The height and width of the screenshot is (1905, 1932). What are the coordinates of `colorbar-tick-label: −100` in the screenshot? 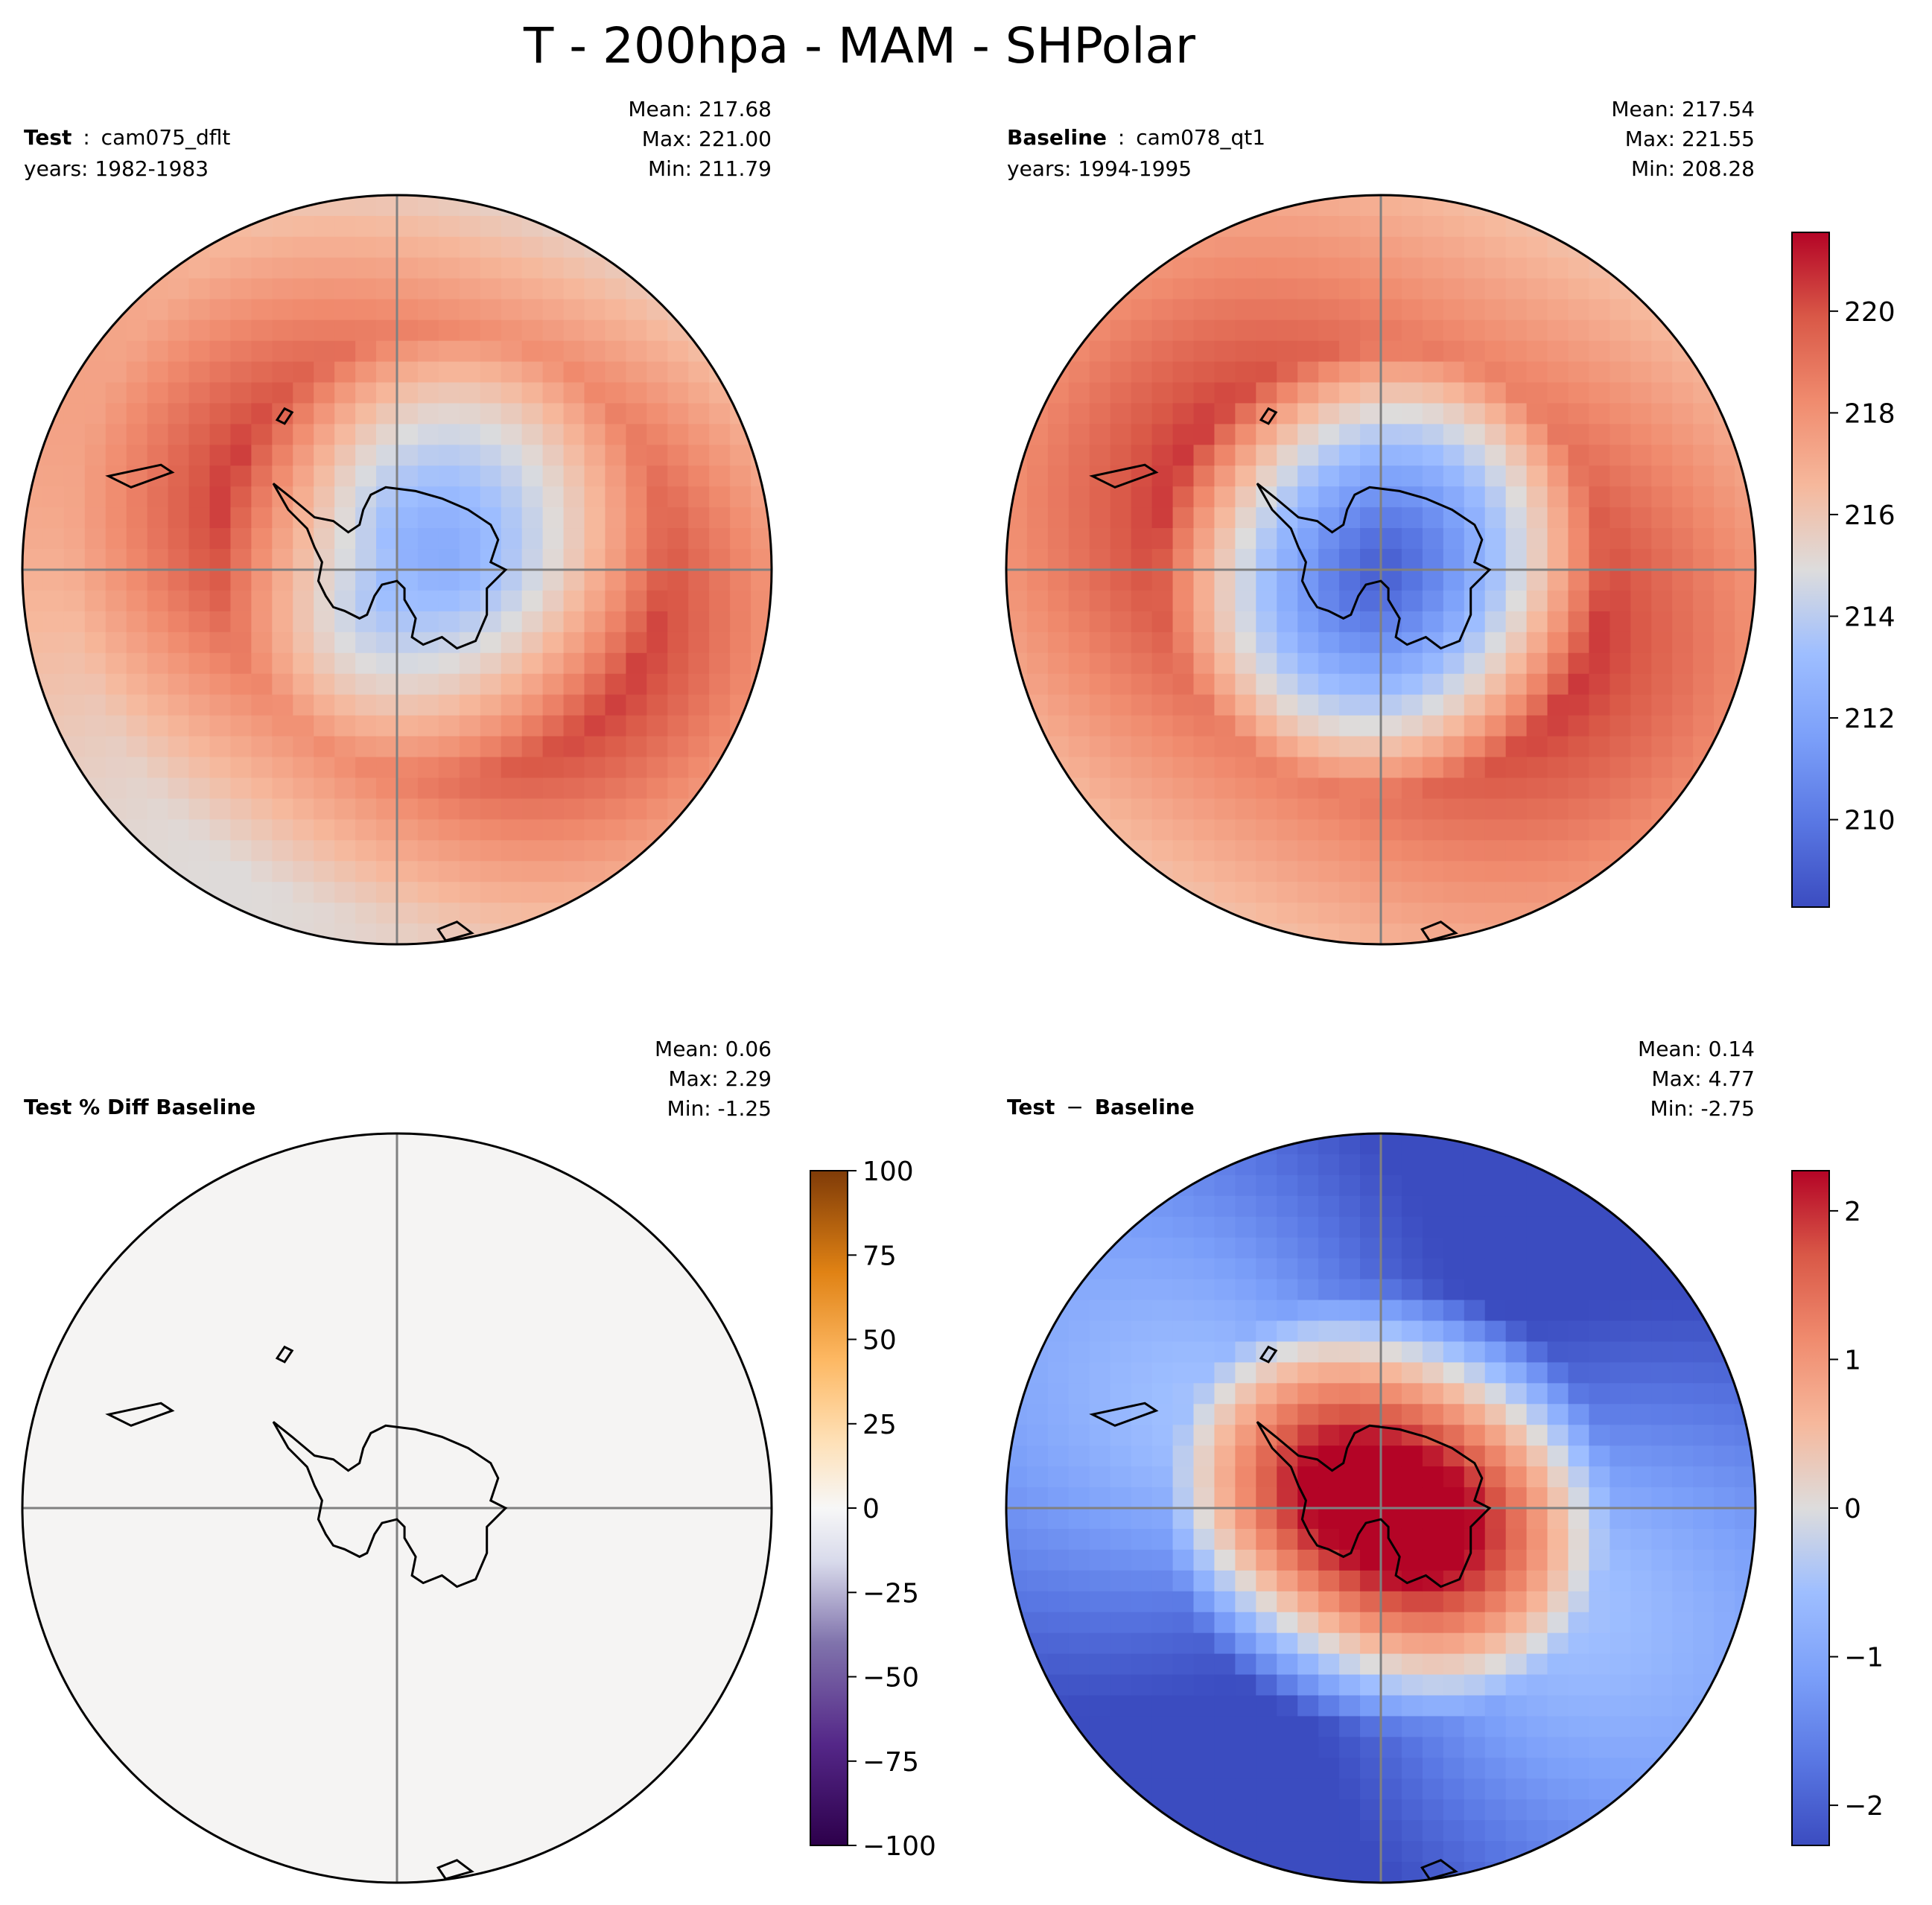 It's located at (899, 1846).